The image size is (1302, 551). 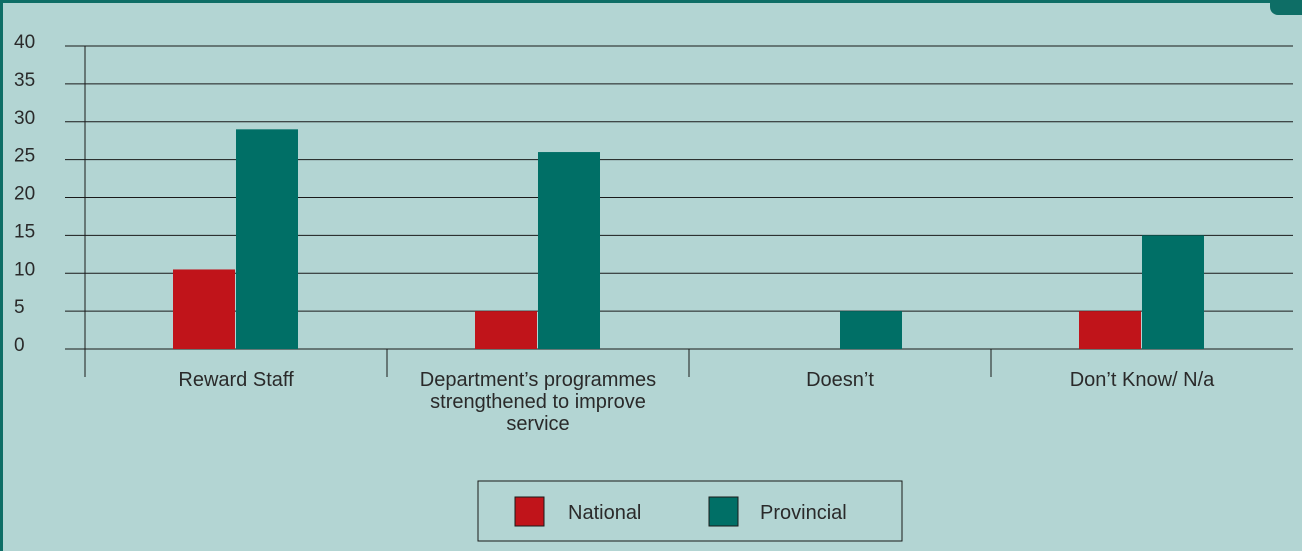 I want to click on legend-label-provincial: Provincial, so click(x=803, y=513).